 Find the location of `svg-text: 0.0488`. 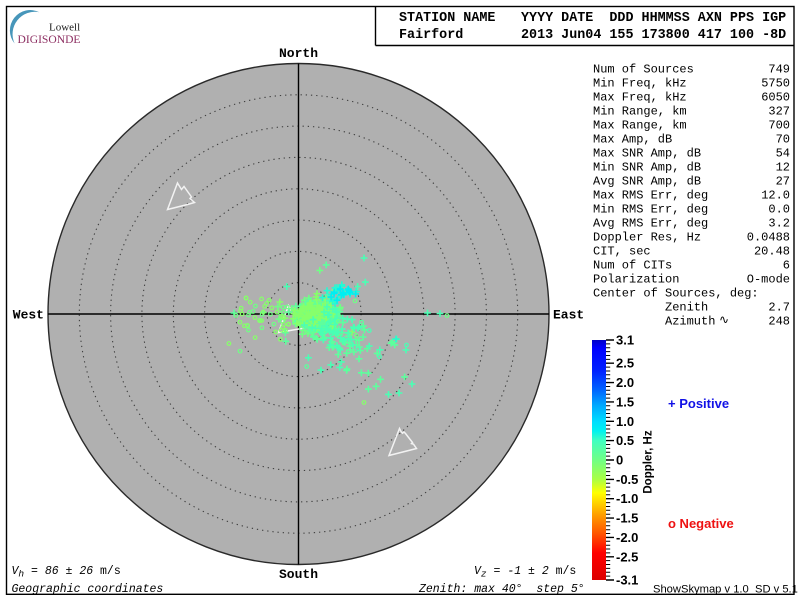

svg-text: 0.0488 is located at coordinates (768, 237).